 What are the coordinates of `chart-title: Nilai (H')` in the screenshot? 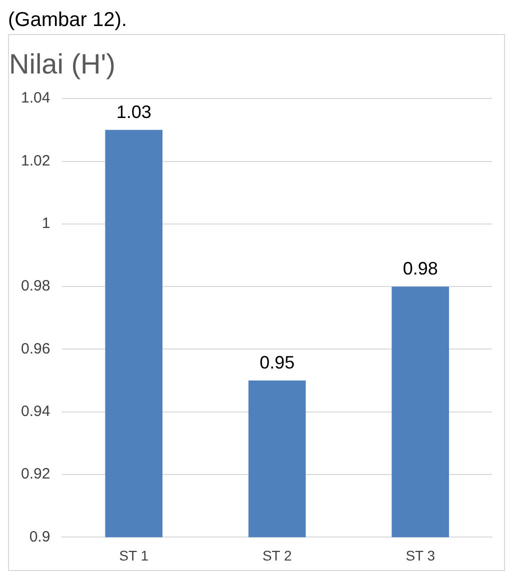 It's located at (62, 64).